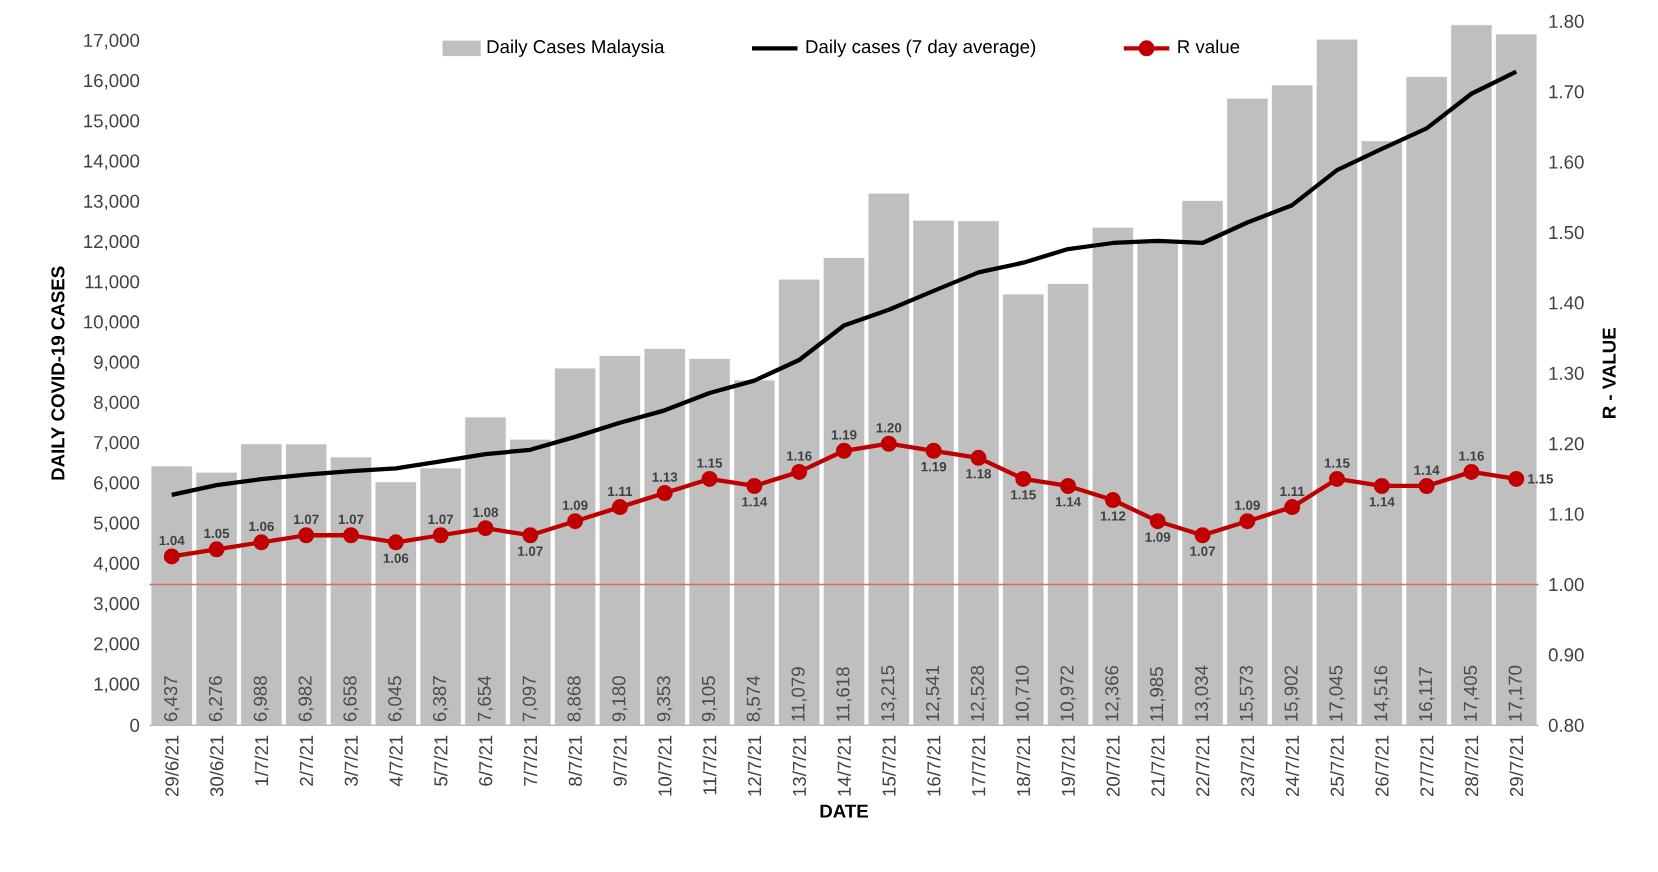 This screenshot has width=1658, height=872. What do you see at coordinates (933, 693) in the screenshot?
I see `data-label: 12,541` at bounding box center [933, 693].